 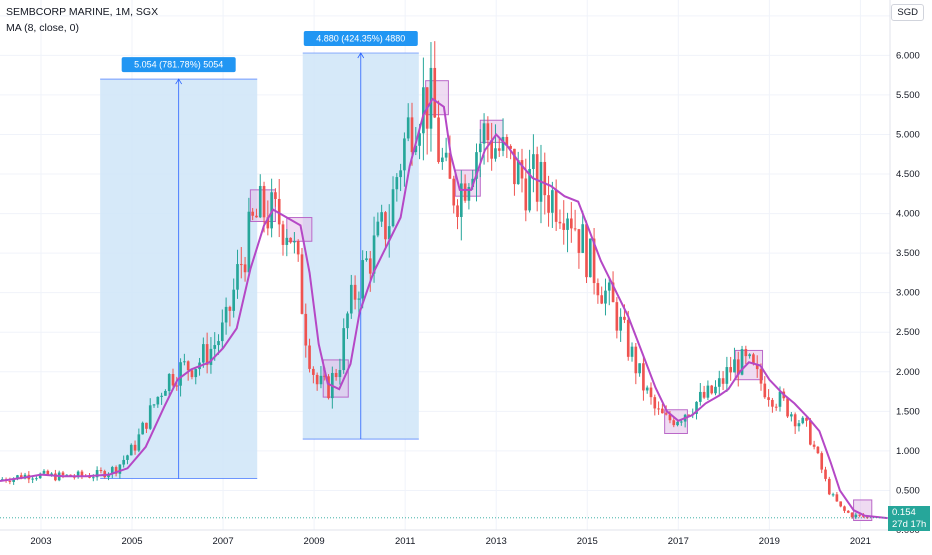 What do you see at coordinates (178, 65) in the screenshot?
I see `measure-label: 5.054 (781.78%) 5054` at bounding box center [178, 65].